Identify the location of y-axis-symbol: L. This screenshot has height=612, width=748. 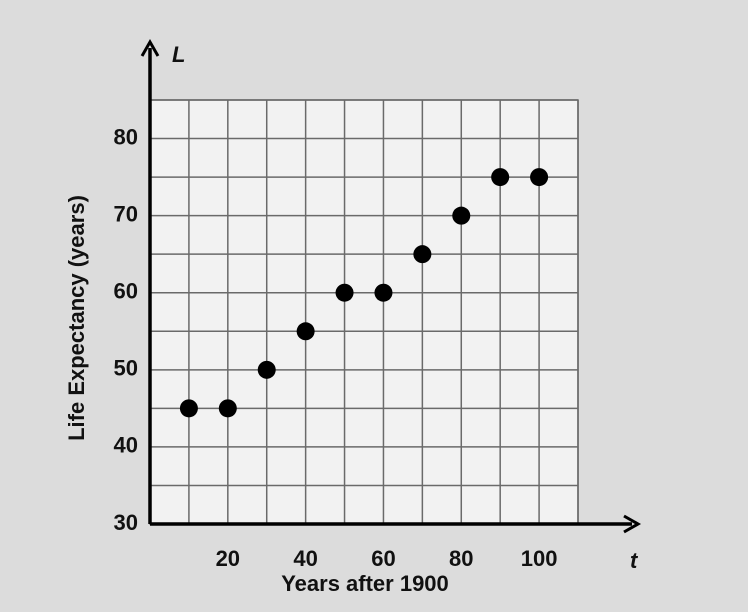
(178, 54).